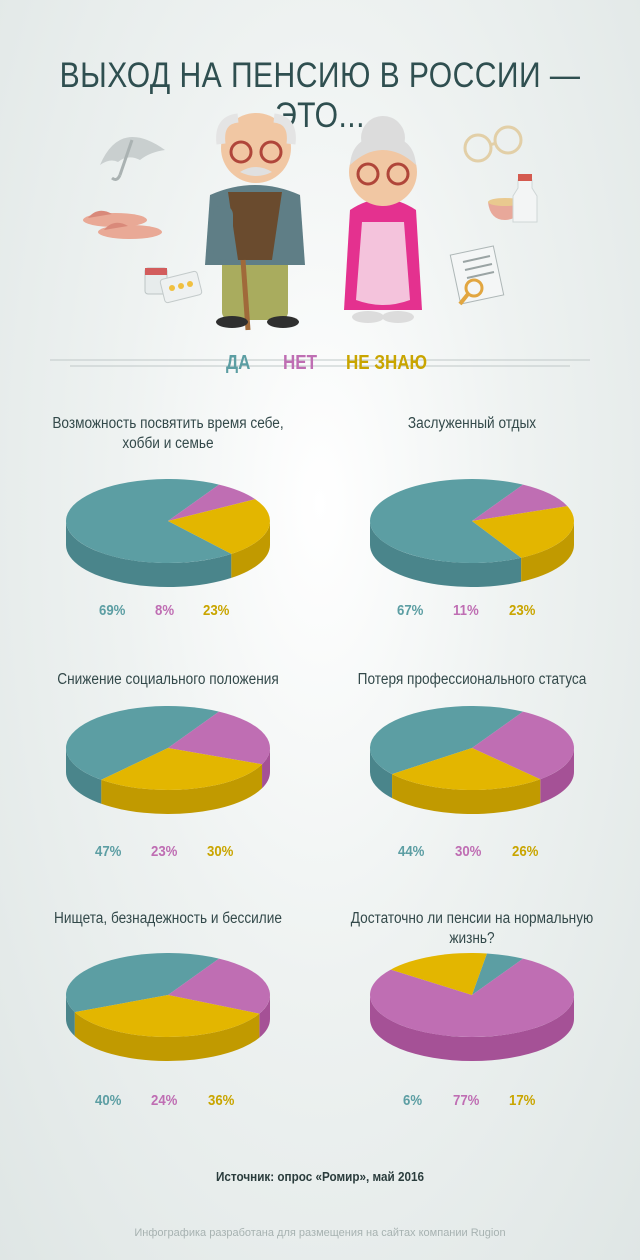 Image resolution: width=640 pixels, height=1260 pixels. I want to click on pills-icon, so click(173, 285).